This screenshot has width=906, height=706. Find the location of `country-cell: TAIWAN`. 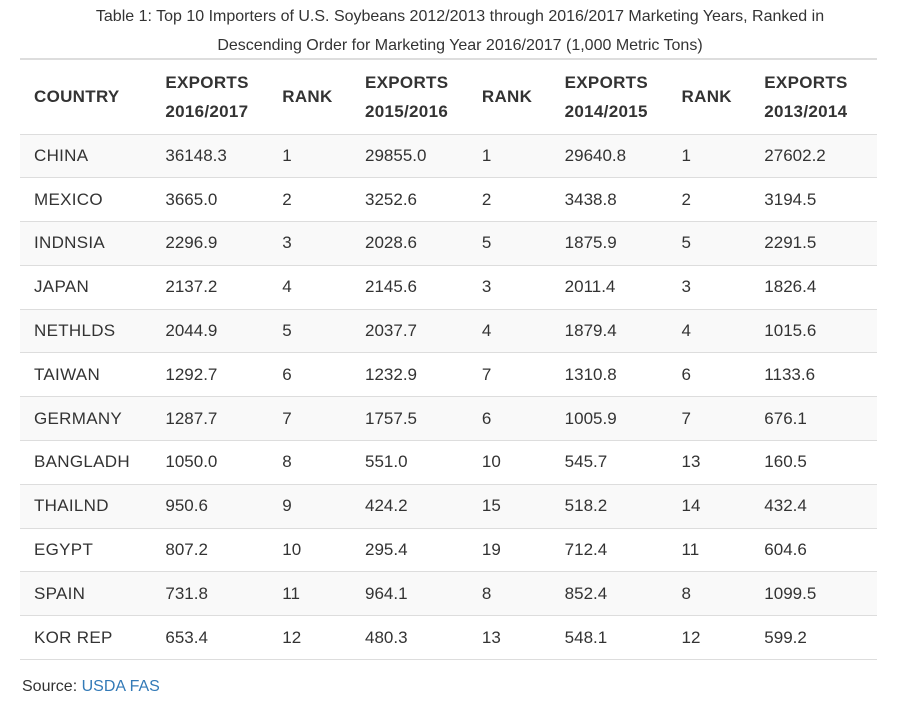

country-cell: TAIWAN is located at coordinates (67, 374).